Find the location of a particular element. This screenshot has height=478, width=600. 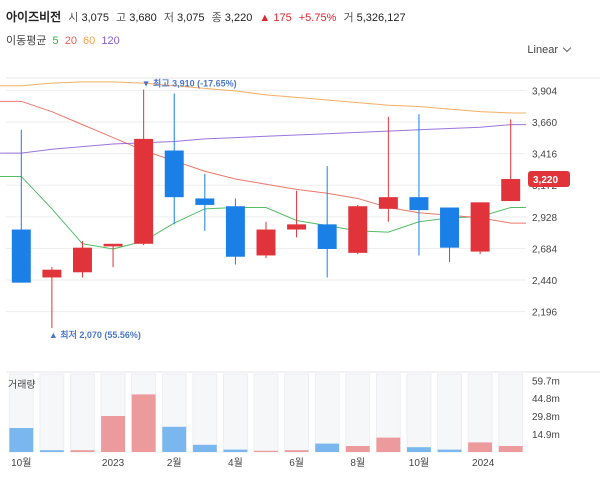

ma-legend: 이동평균 5 20 60 120 is located at coordinates (64, 40).